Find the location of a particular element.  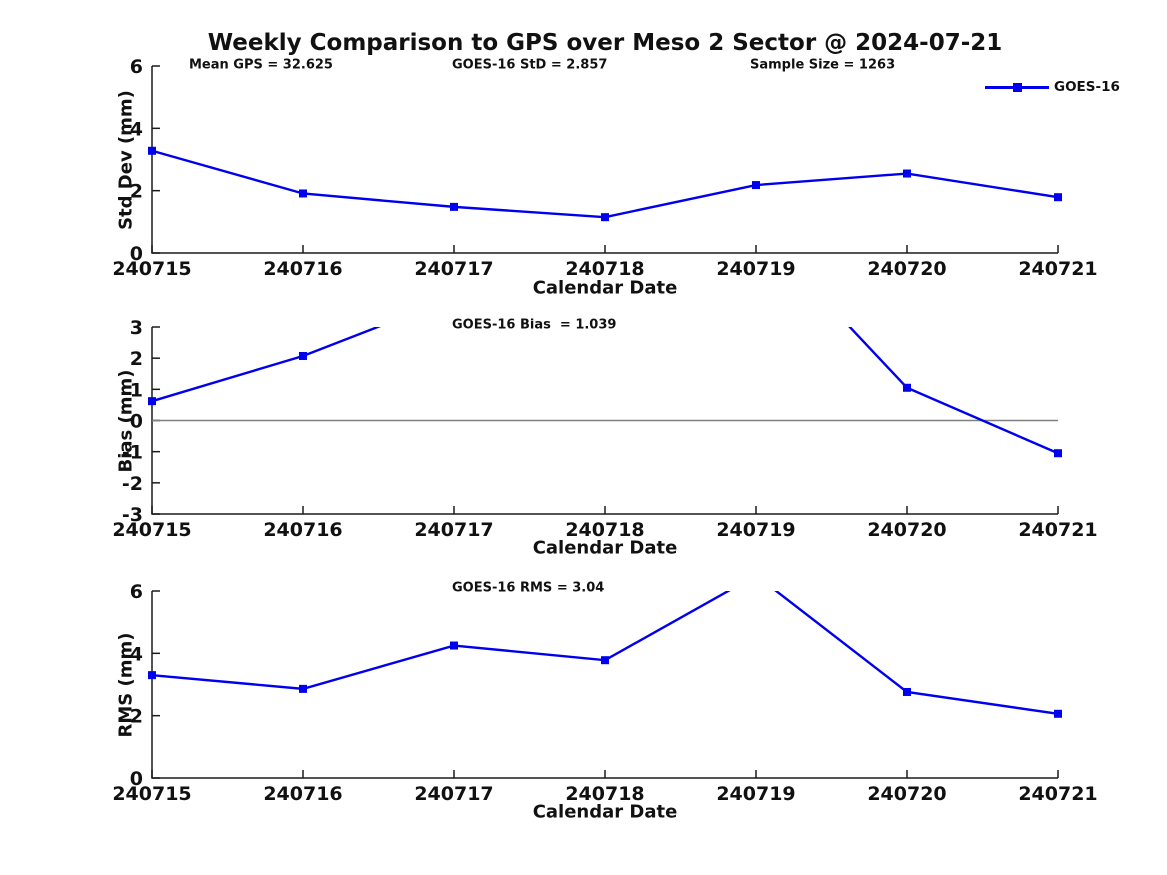

legend-label: GOES-16 is located at coordinates (1087, 87).